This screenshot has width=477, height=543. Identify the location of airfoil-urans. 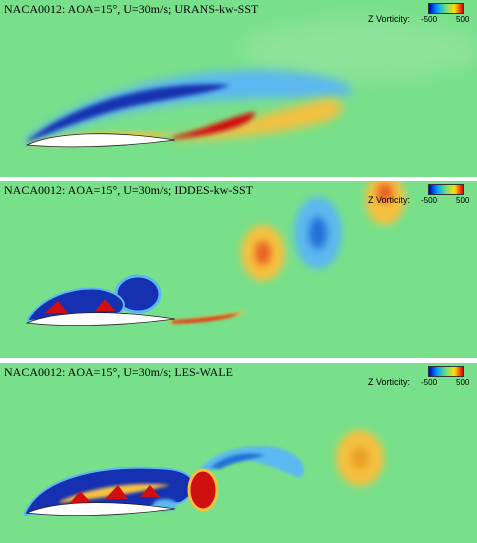
(100, 140).